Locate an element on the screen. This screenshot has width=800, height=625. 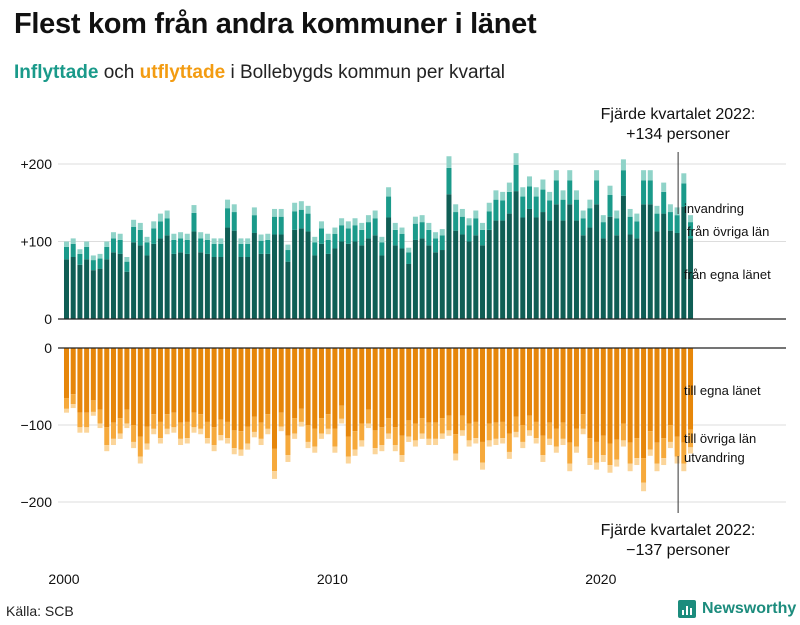
bar-out-emi-2010Q4 is located at coordinates (355, 452).